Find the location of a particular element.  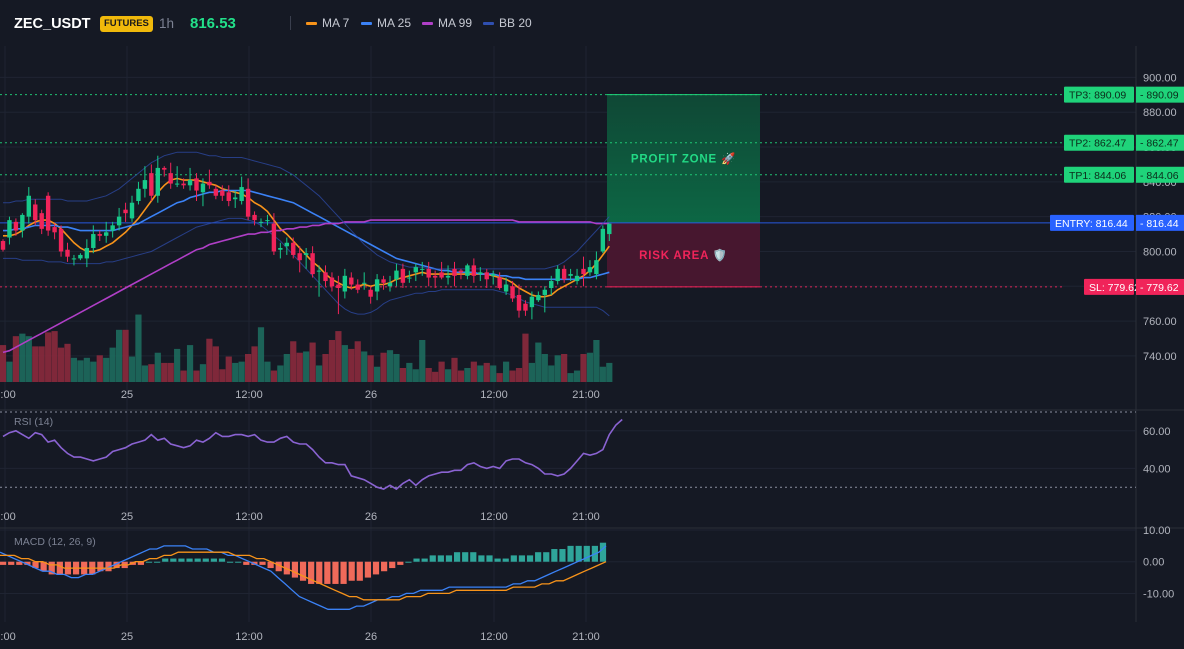

level-tag-label: TP2: 862.47 is located at coordinates (1097, 144).